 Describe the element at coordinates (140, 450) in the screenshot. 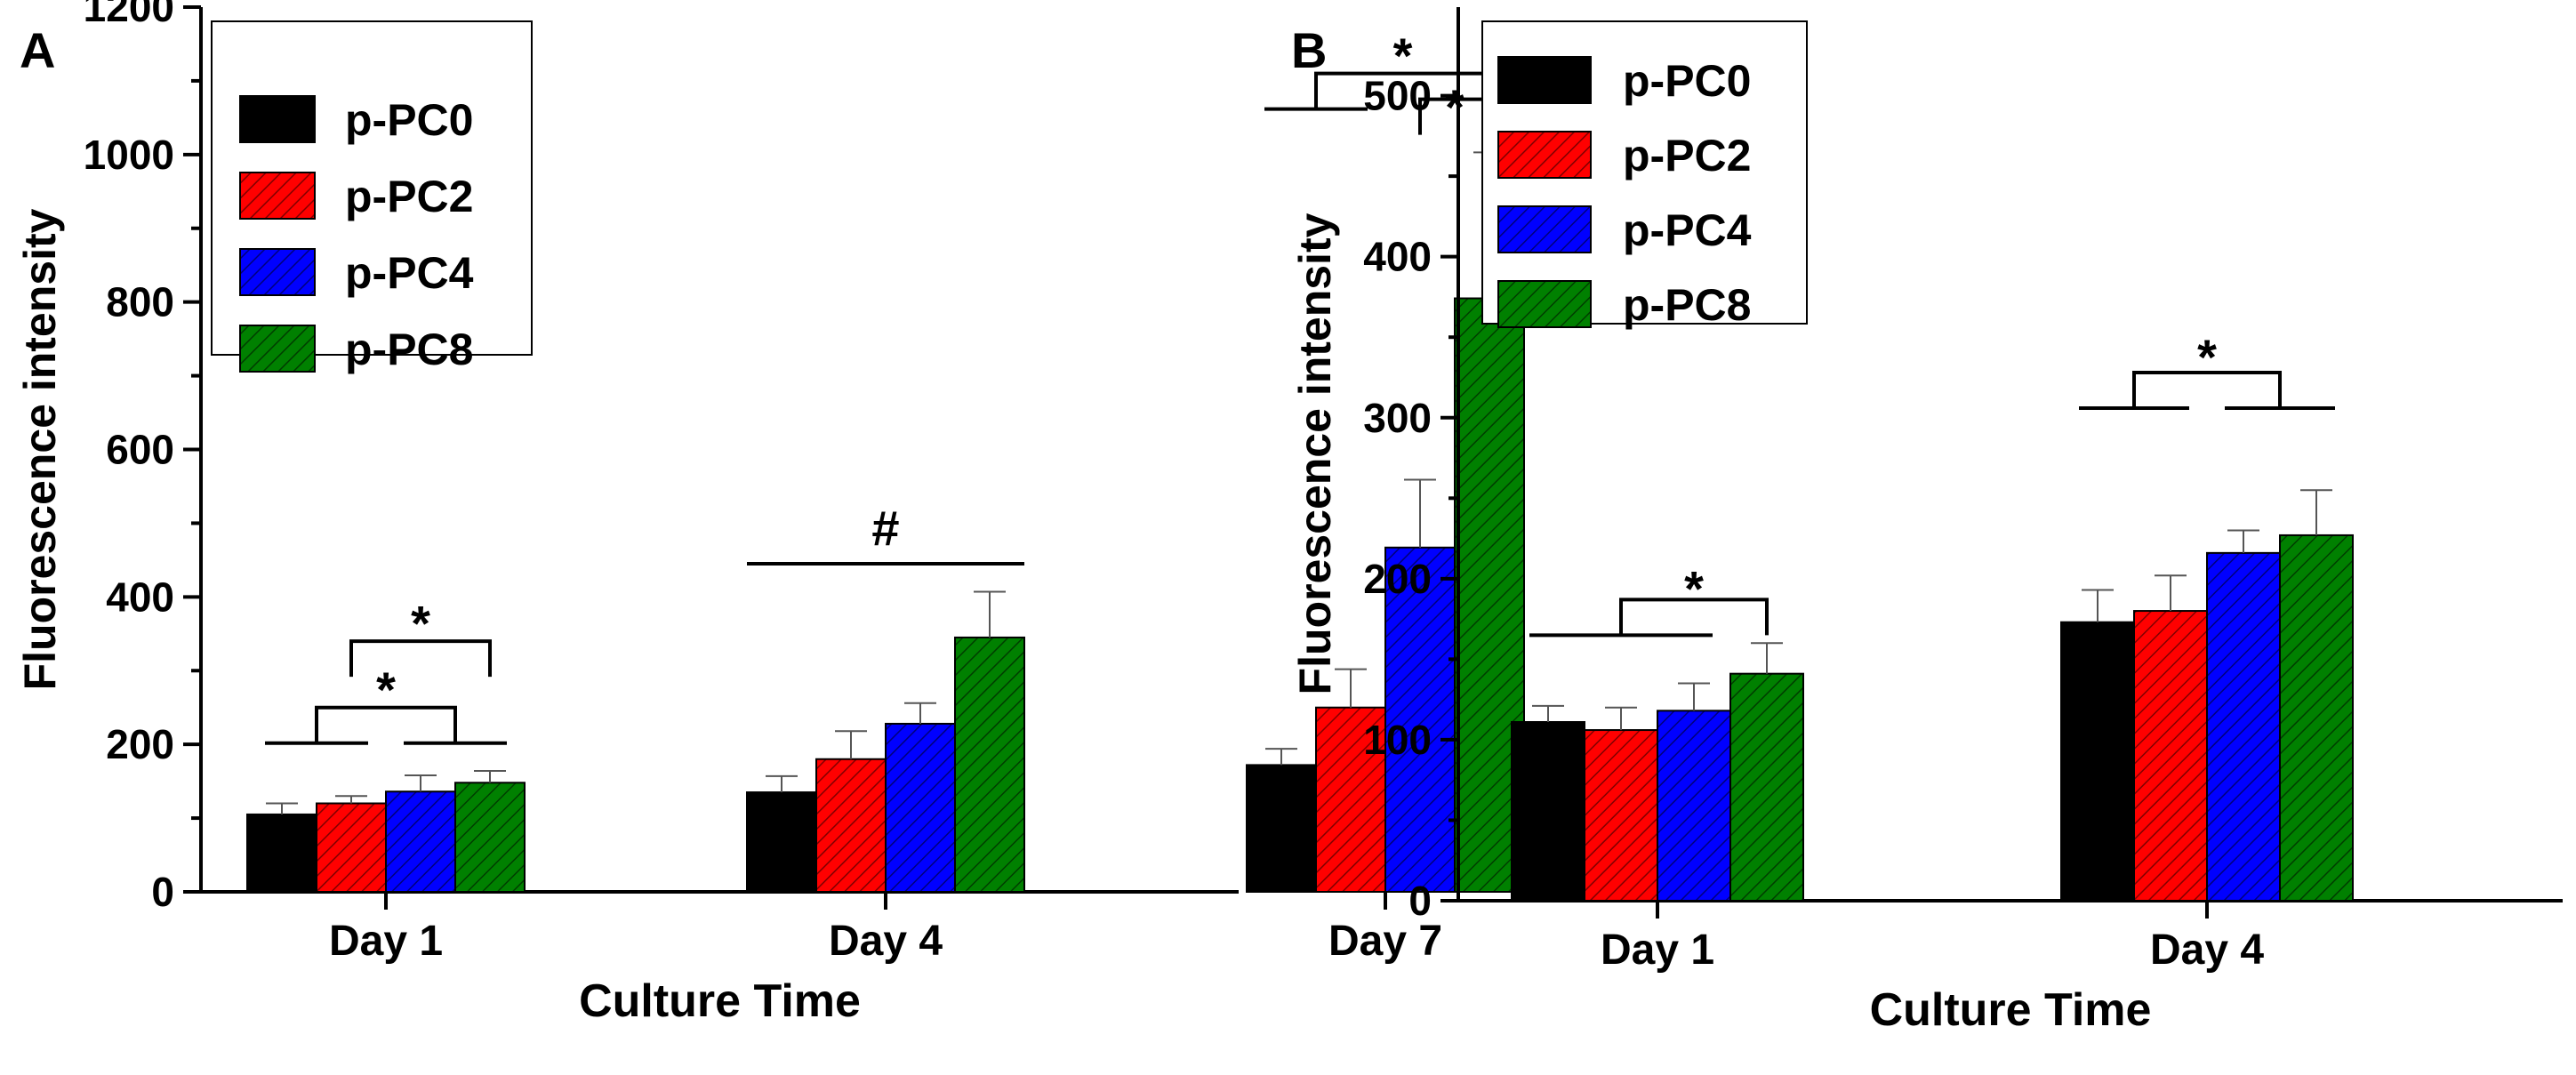

I see `y-tick-label: 600` at that location.